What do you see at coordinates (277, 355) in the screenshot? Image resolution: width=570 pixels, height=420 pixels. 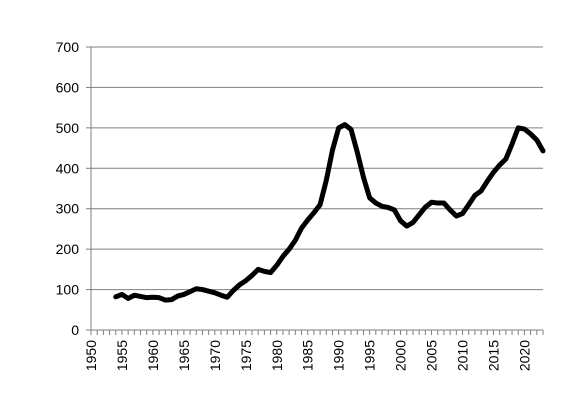 I see `x-tick-label-1980: 1980` at bounding box center [277, 355].